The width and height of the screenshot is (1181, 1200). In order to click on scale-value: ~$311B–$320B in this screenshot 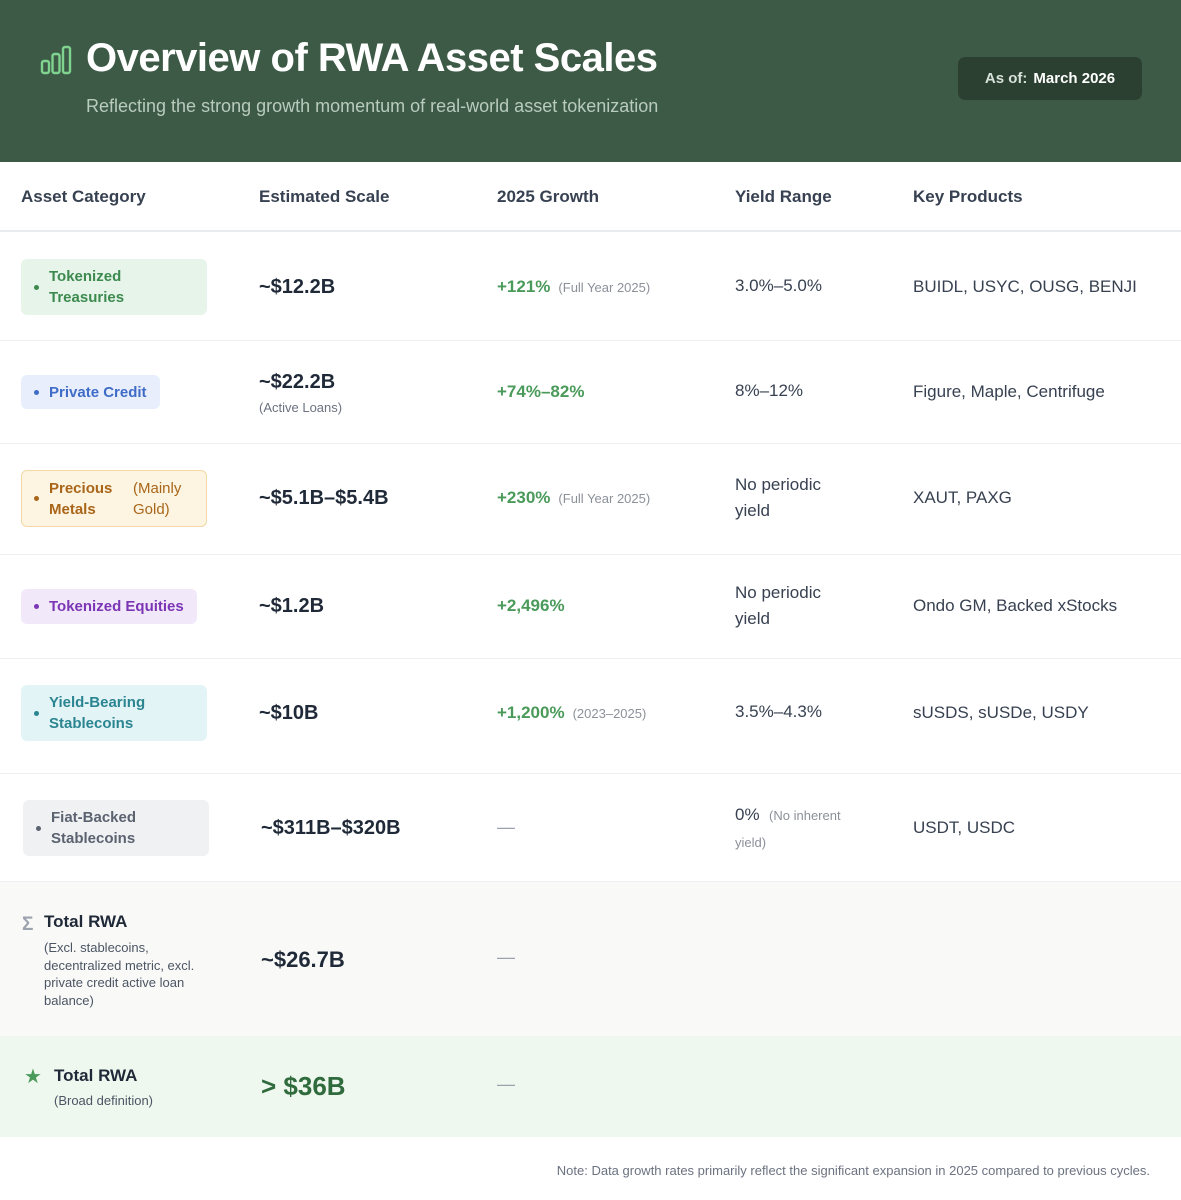, I will do `click(331, 828)`.